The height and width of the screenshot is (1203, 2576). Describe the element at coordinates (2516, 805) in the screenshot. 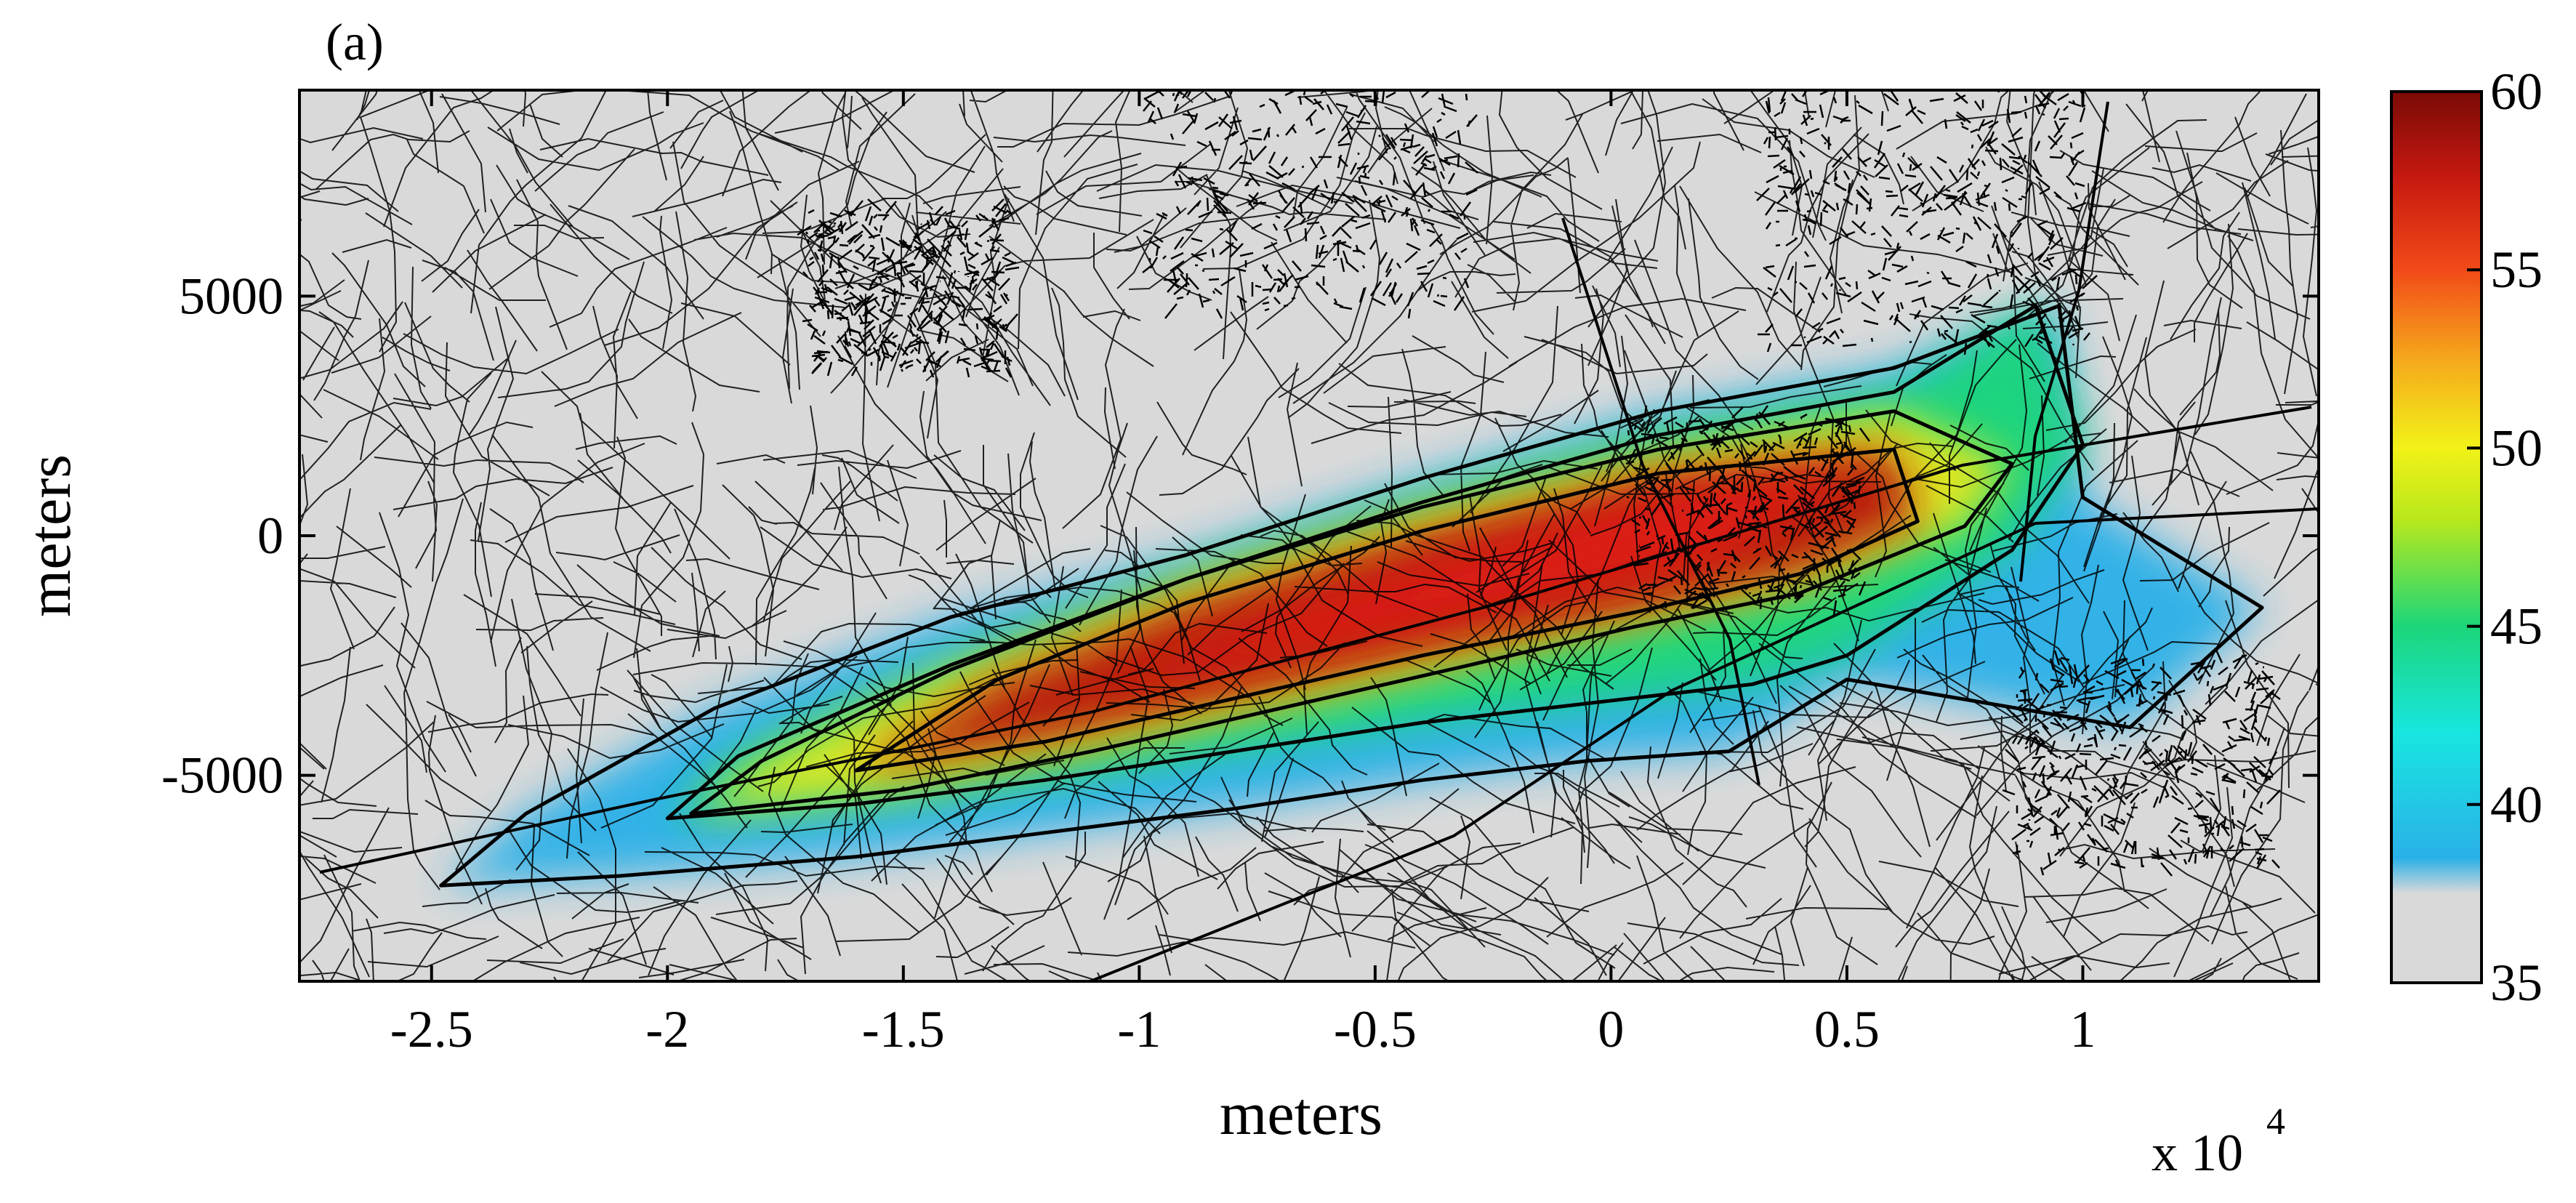

I see `colorbar-tick-label: 40` at that location.